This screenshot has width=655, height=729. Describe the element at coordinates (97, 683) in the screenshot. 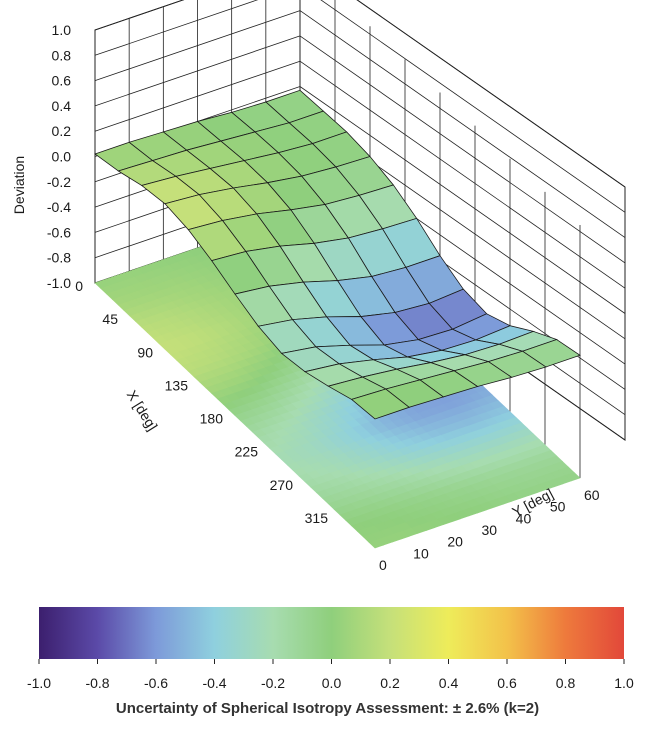

I see `colorbar-tick-label: -0.8` at that location.